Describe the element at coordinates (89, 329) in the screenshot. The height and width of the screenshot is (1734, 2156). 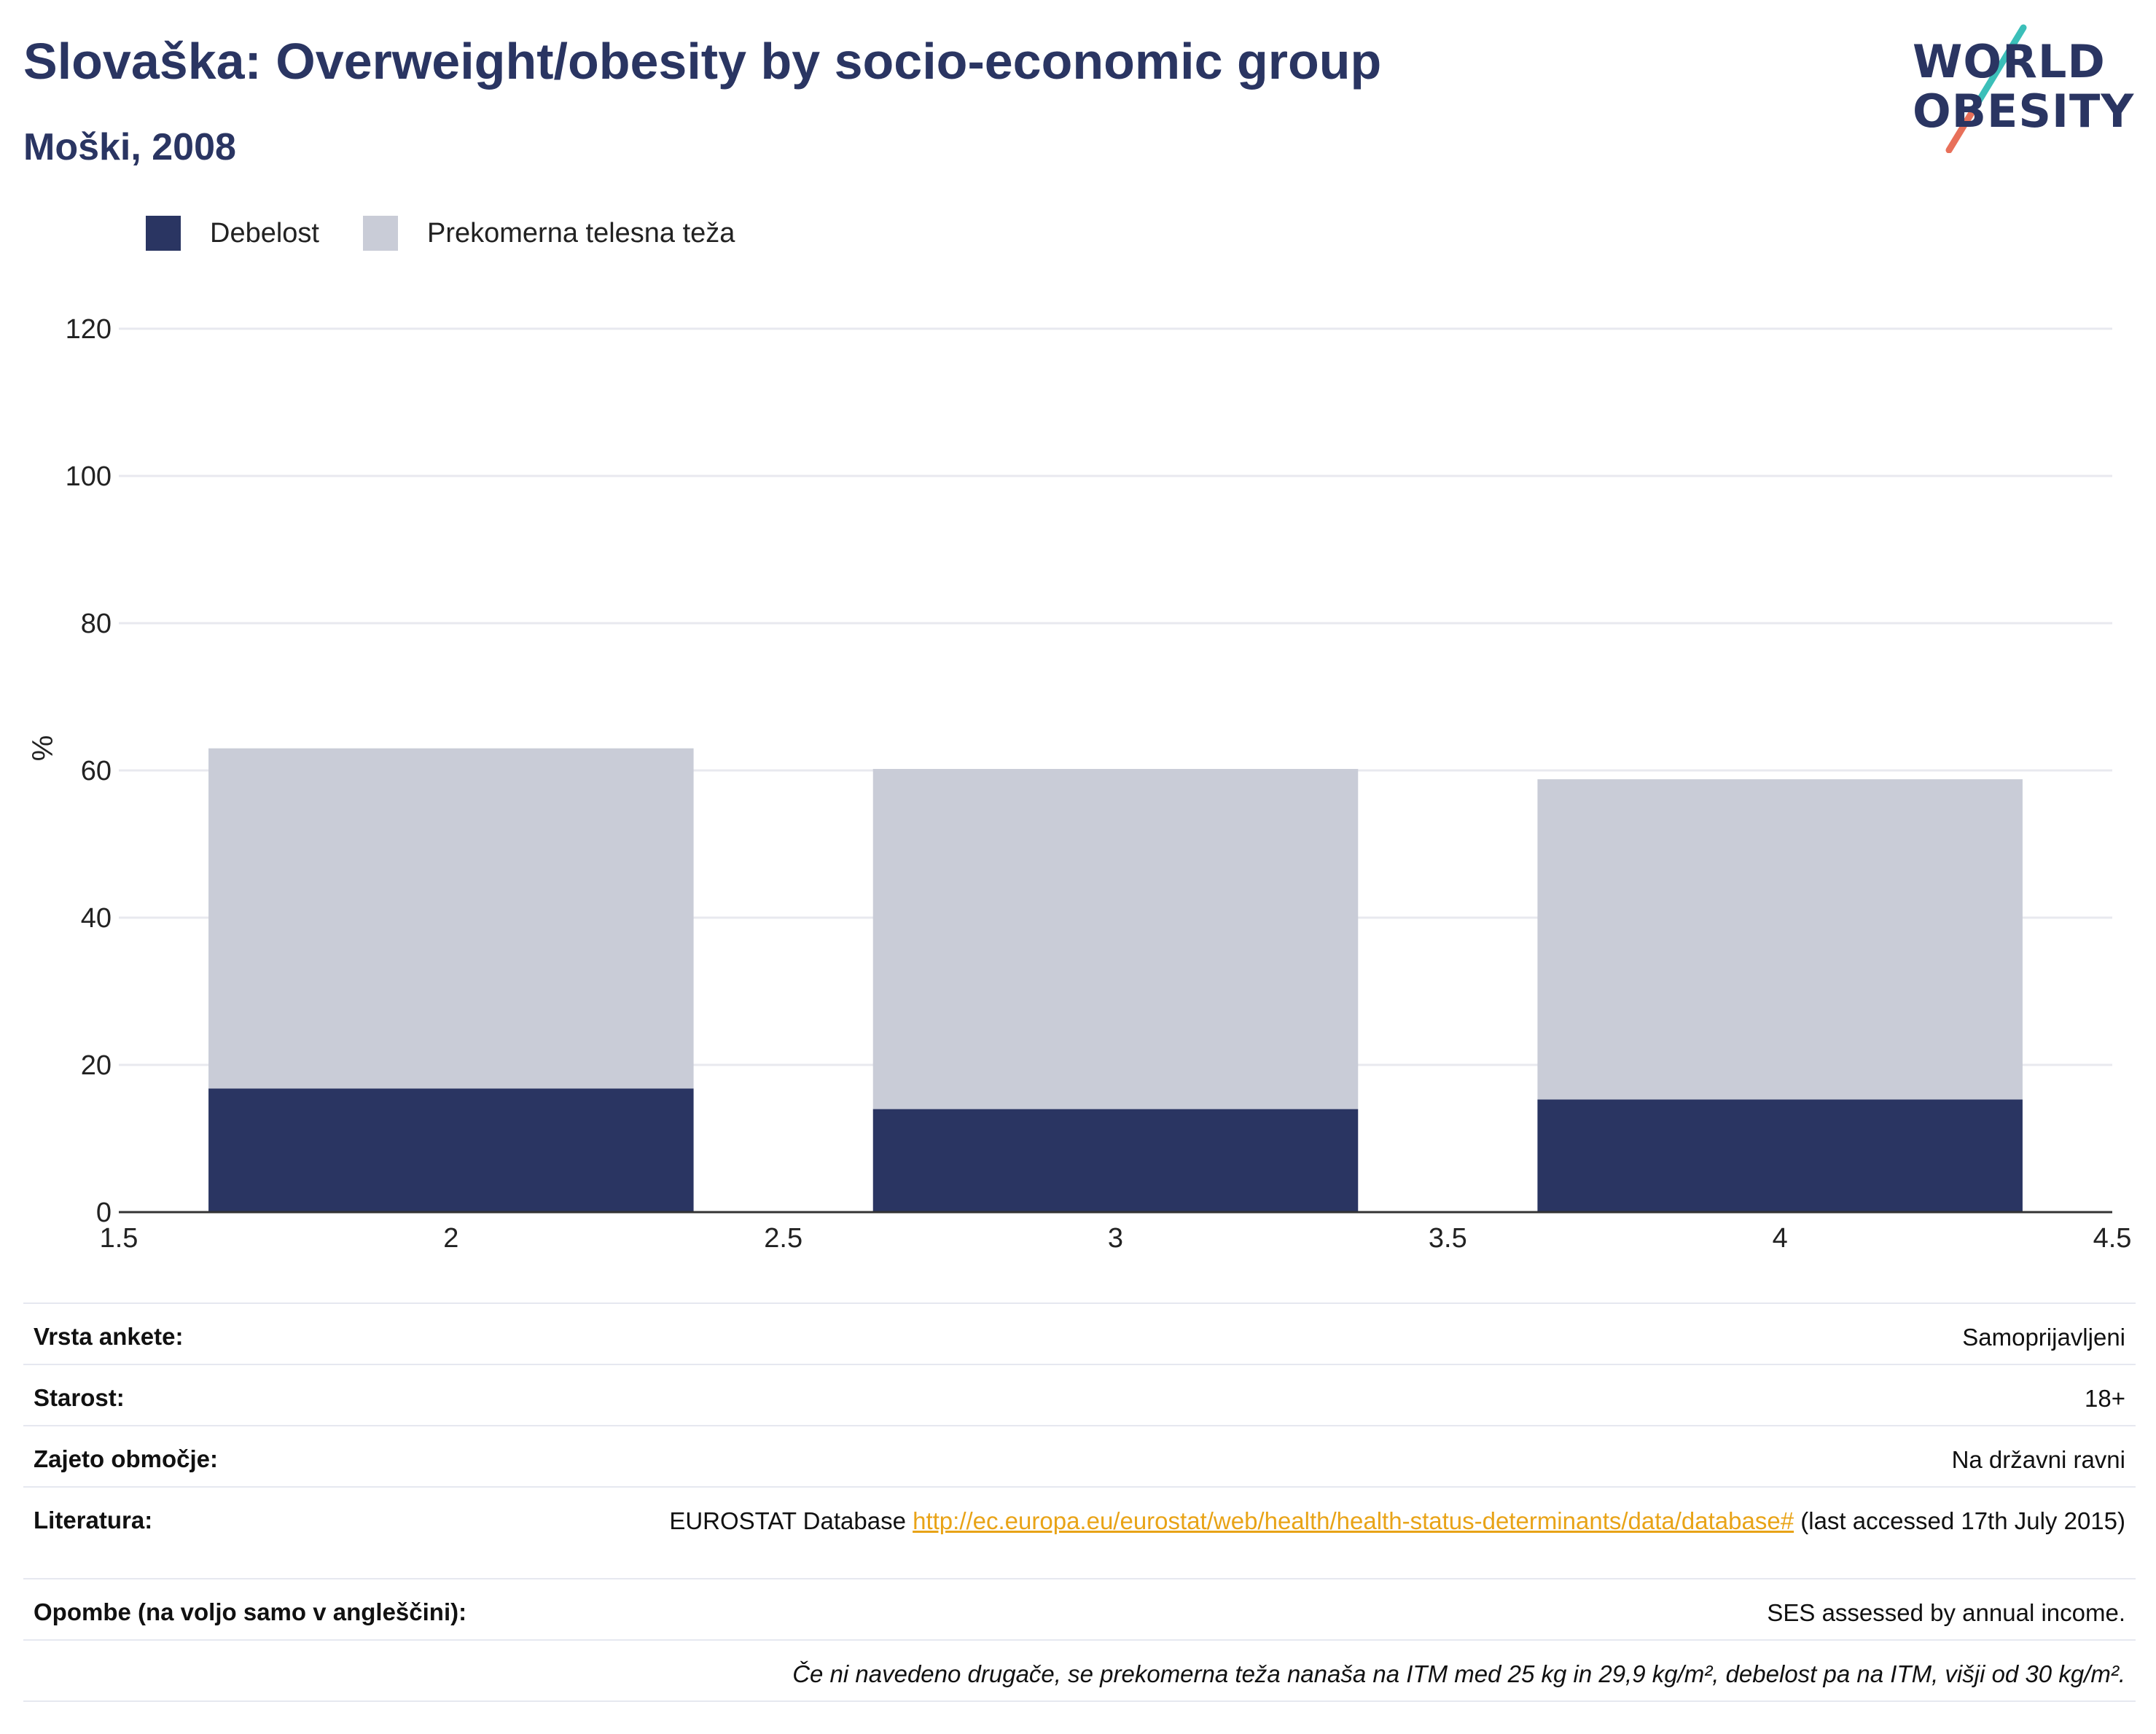
I see `y-tick-label-120: 120` at that location.